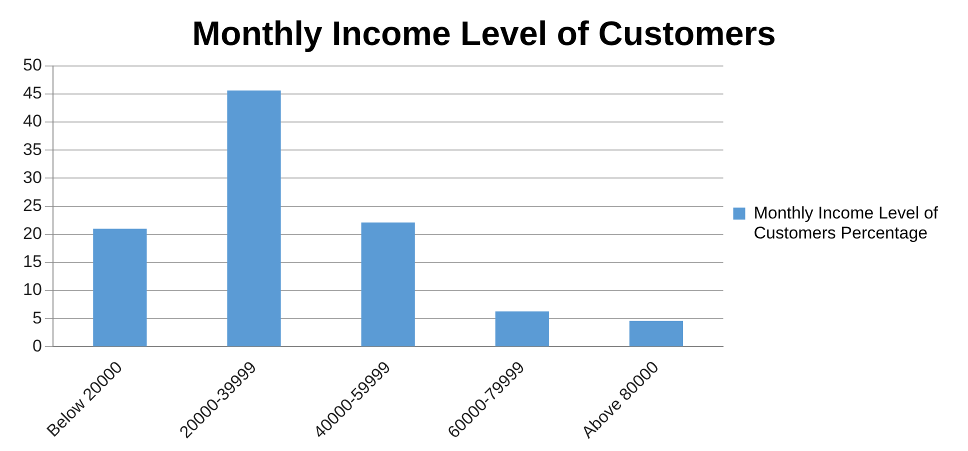 Image resolution: width=968 pixels, height=451 pixels. I want to click on y-tick-label: 50, so click(32, 64).